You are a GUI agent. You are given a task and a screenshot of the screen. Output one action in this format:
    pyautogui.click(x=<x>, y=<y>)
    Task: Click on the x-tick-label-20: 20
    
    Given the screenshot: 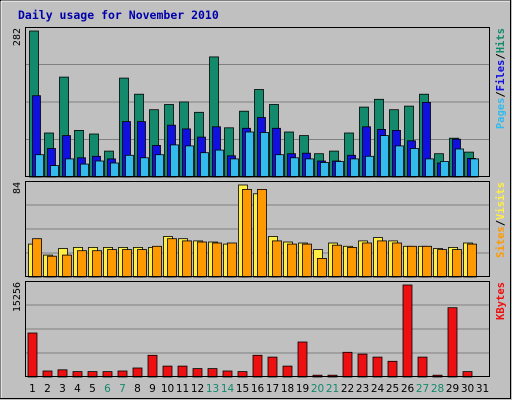 What is the action you would take?
    pyautogui.click(x=317, y=389)
    